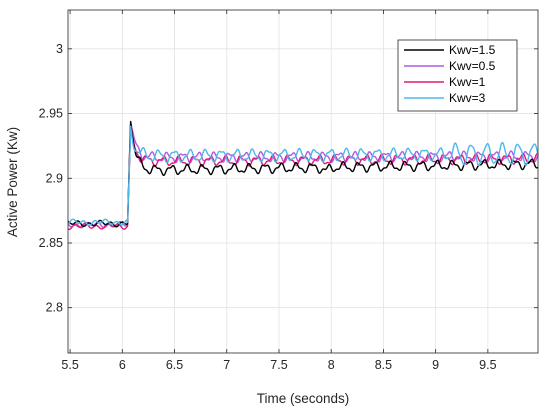  I want to click on x-tick-label: 9.5, so click(487, 365).